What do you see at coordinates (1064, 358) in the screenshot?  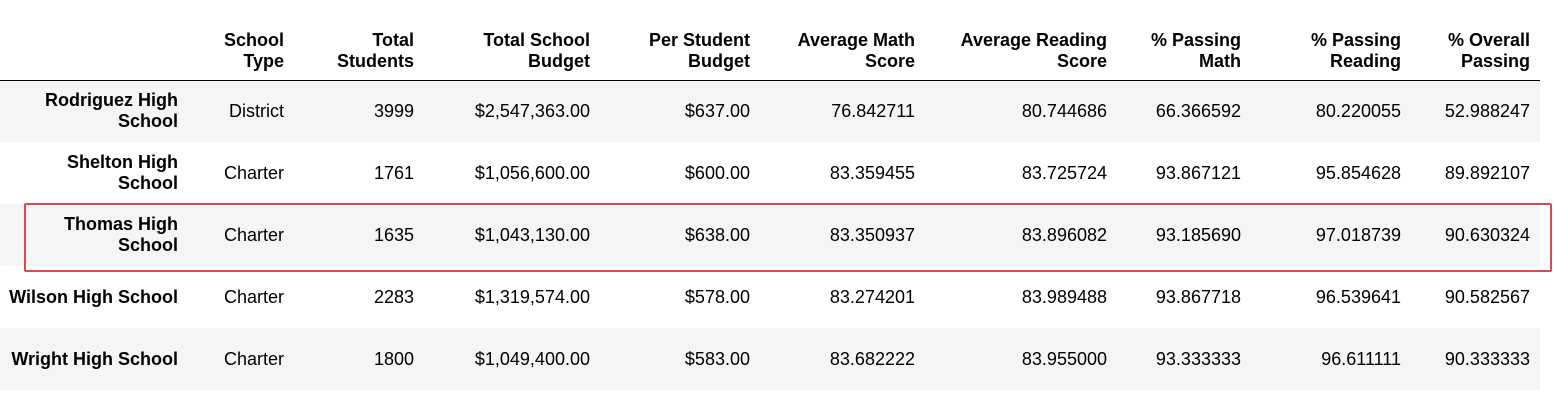 I see `cell-average-reading-score: 83.955000` at bounding box center [1064, 358].